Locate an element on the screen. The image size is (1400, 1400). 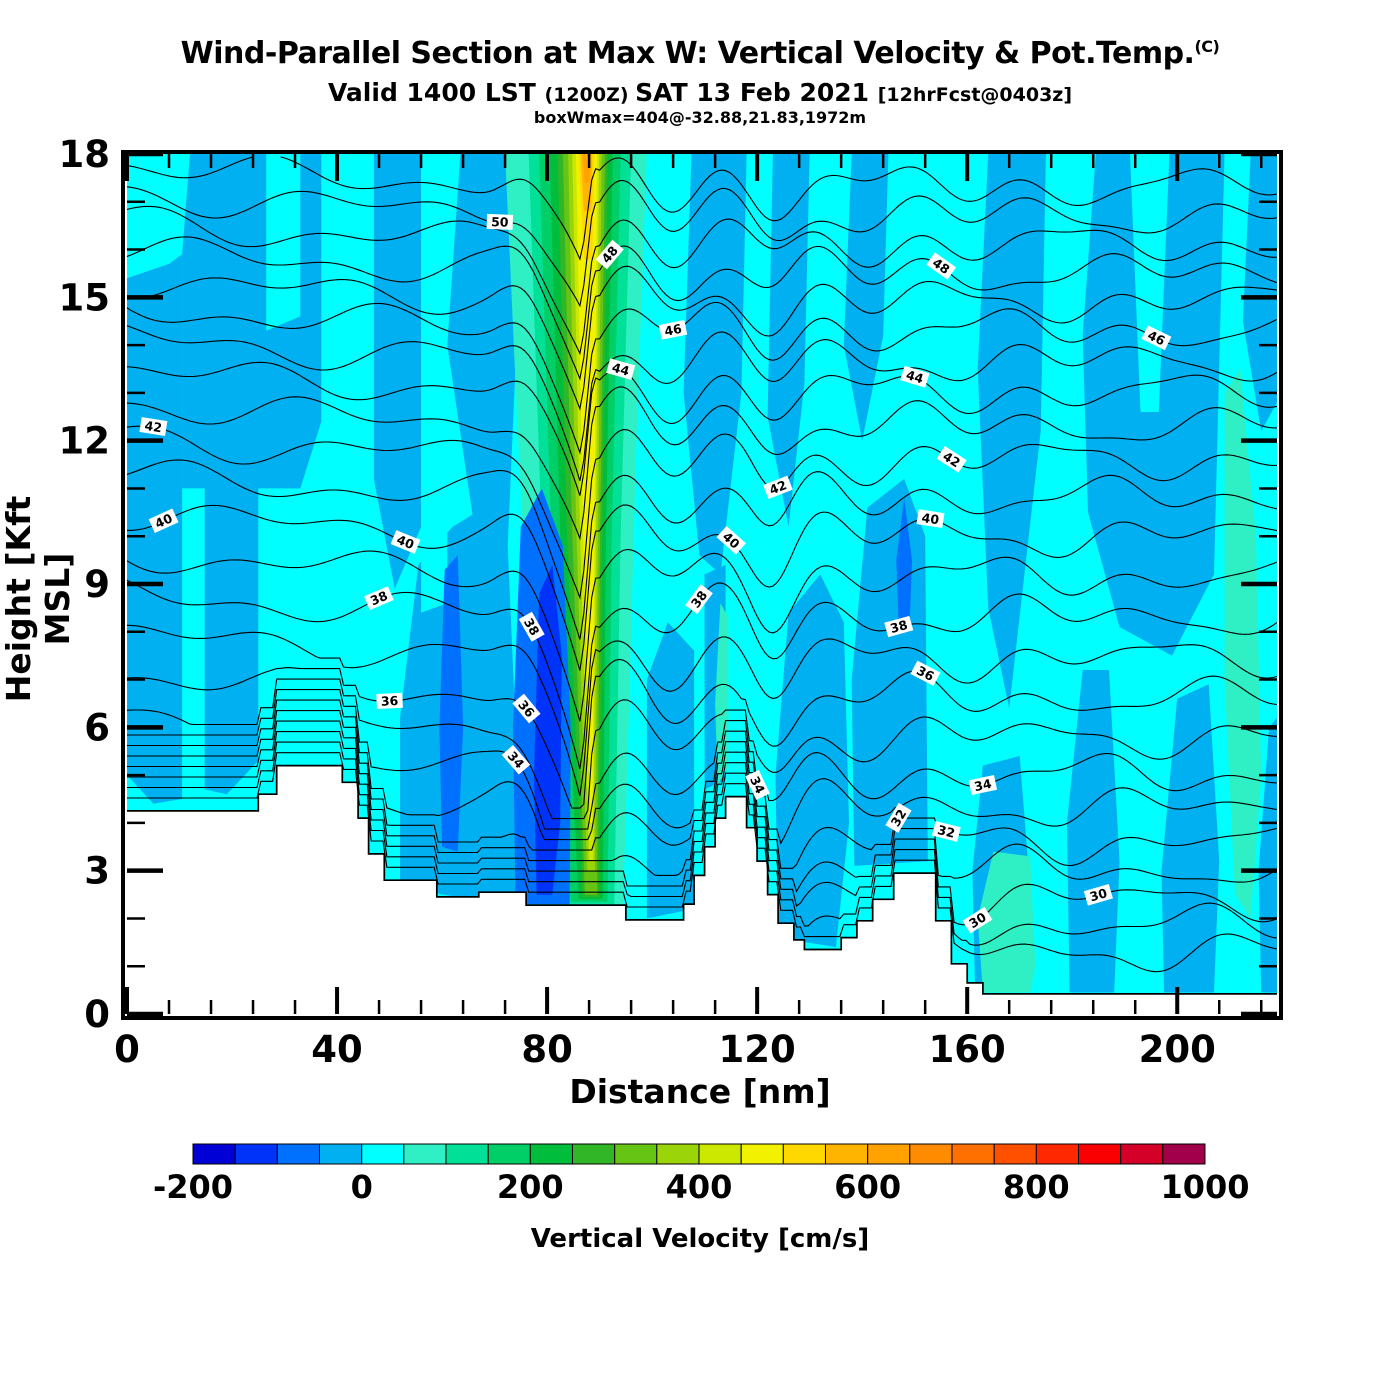
isotherm-label-group-50: 50 is located at coordinates (500, 221).